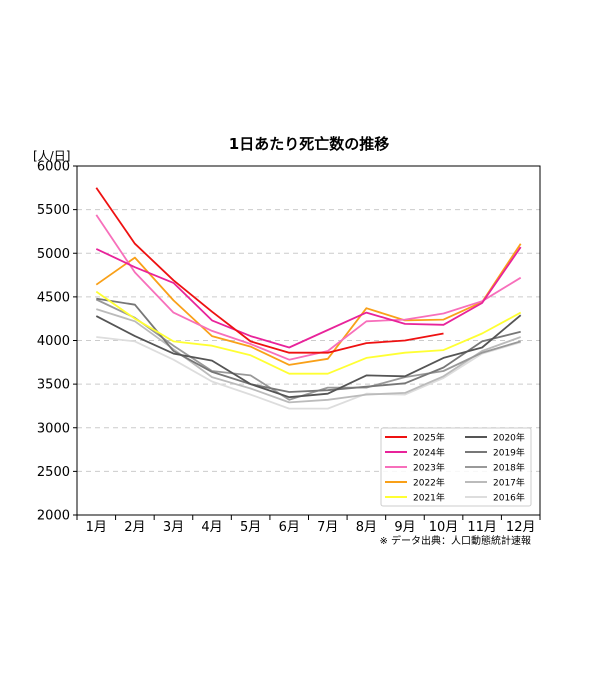 Image resolution: width=600 pixels, height=675 pixels. I want to click on y-tick-label: 2500, so click(53, 472).